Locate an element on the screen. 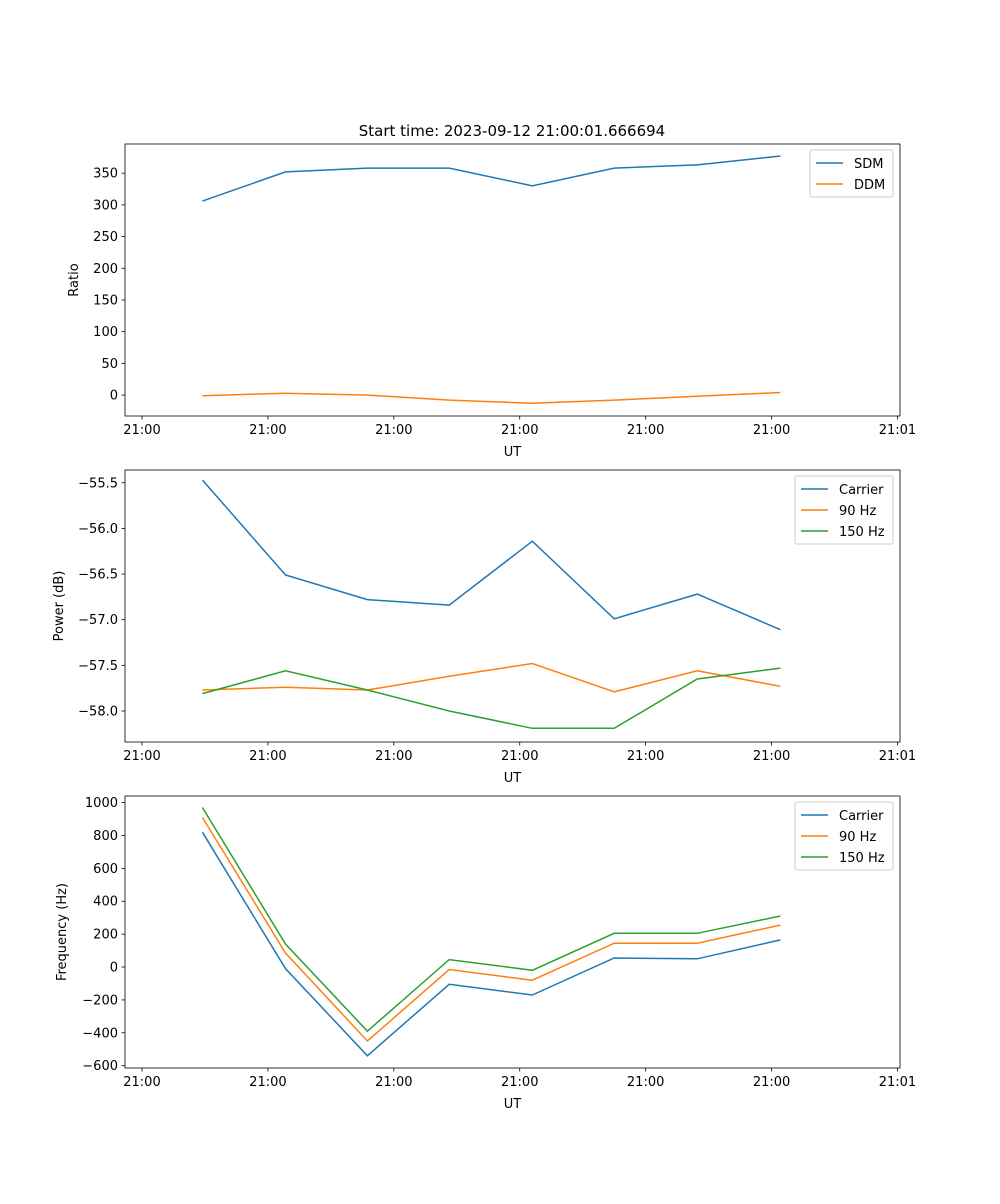 Image resolution: width=1000 pixels, height=1204 pixels. y-tick-label: −56.5 is located at coordinates (98, 575).